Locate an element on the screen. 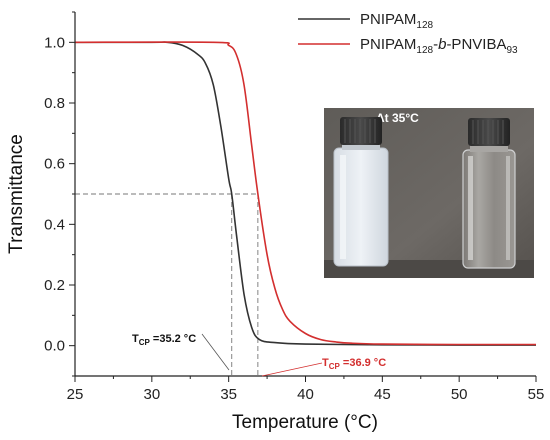  y-tick-label: 0.4 is located at coordinates (54, 224).